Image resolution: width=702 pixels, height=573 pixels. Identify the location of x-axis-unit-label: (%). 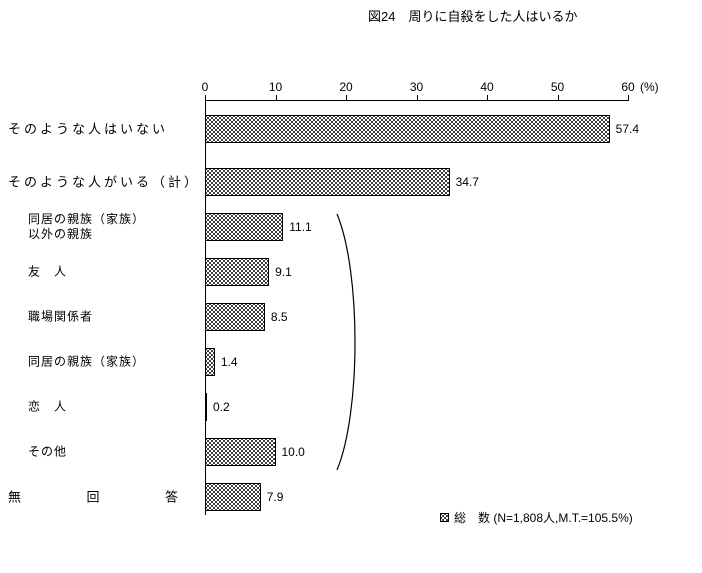
(649, 87).